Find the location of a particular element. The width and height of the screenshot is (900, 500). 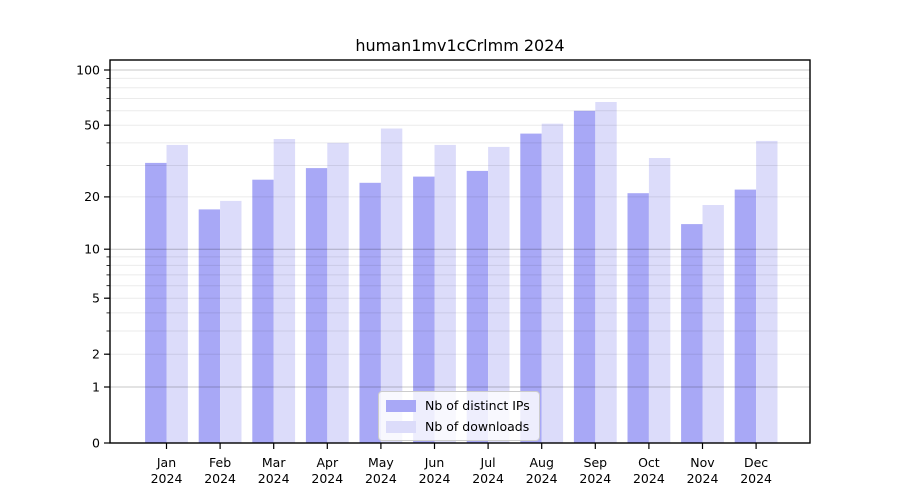

x-tick-label-month: Dec is located at coordinates (756, 462).